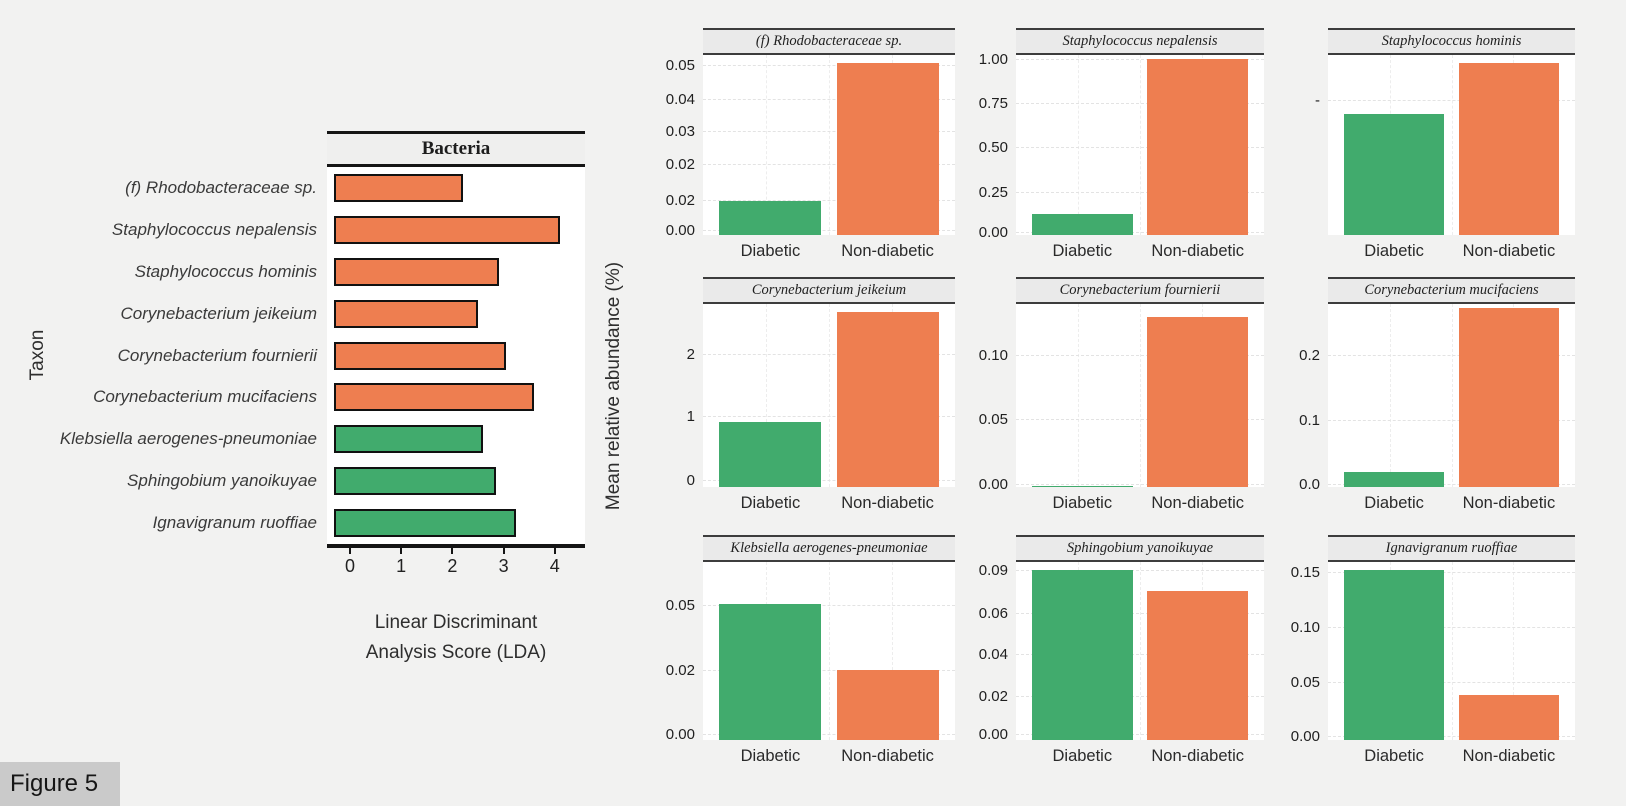  I want to click on lda-bar-corynebacterium-fournierii, so click(420, 355).